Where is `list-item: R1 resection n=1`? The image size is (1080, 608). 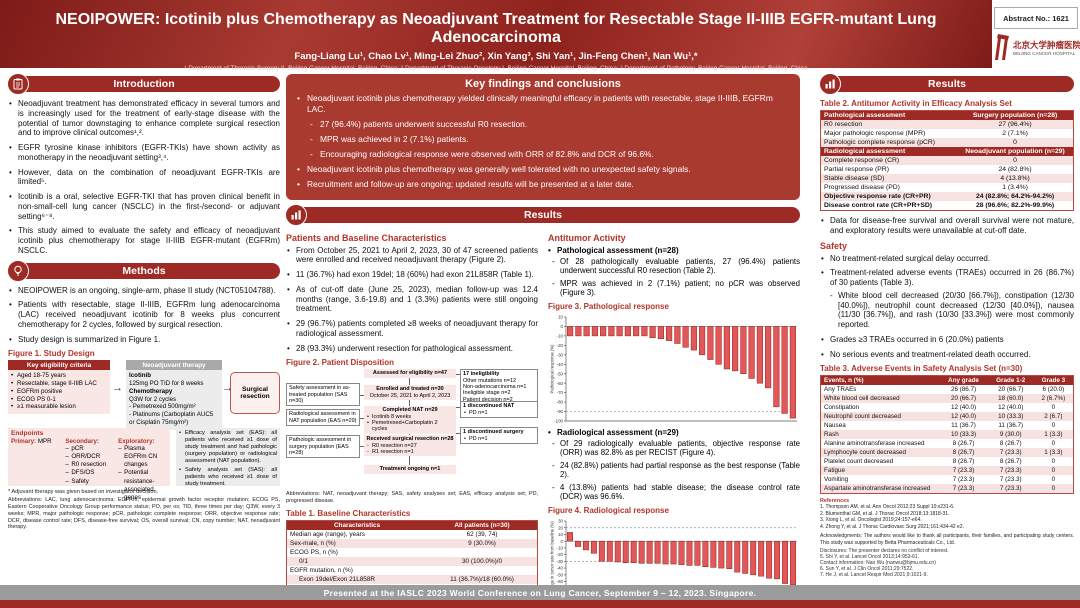 list-item: R1 resection n=1 is located at coordinates (410, 452).